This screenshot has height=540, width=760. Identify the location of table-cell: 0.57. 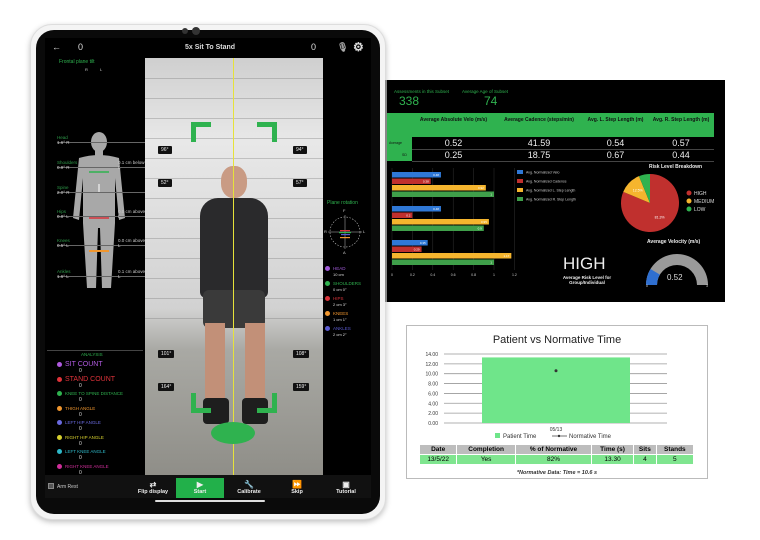
(681, 143).